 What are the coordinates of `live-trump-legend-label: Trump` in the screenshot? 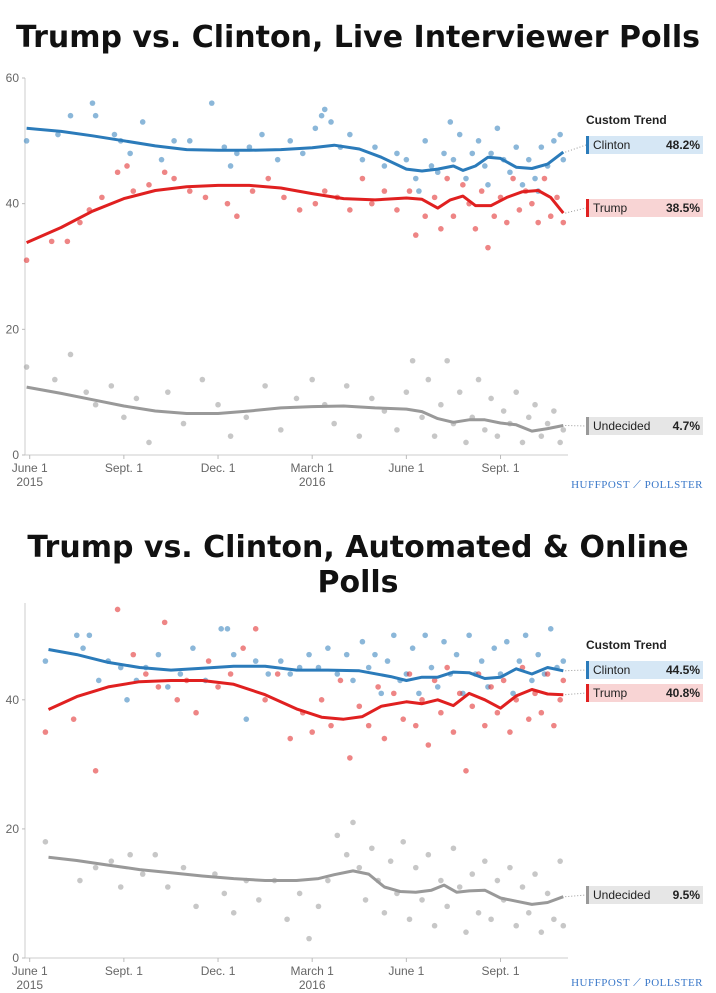 It's located at (610, 208).